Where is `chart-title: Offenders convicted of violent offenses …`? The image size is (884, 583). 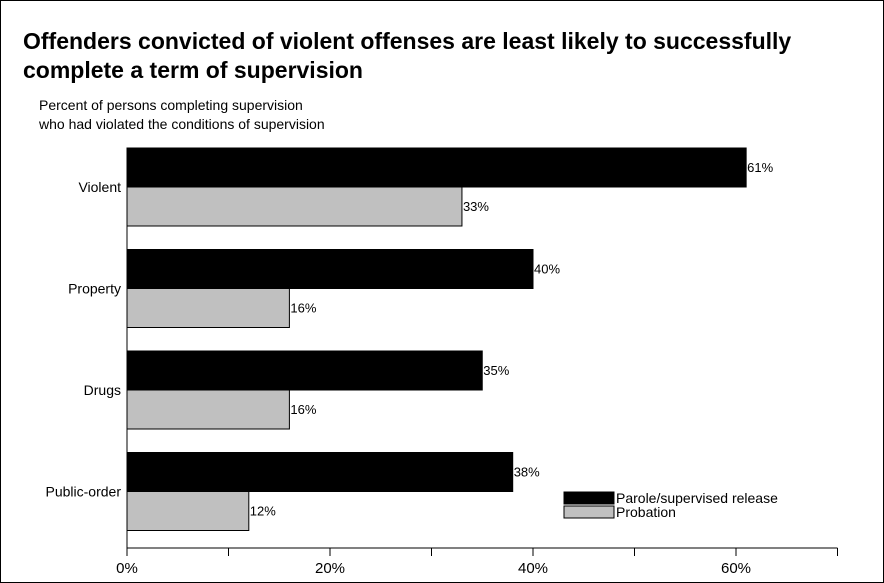 chart-title: Offenders convicted of violent offenses … is located at coordinates (407, 55).